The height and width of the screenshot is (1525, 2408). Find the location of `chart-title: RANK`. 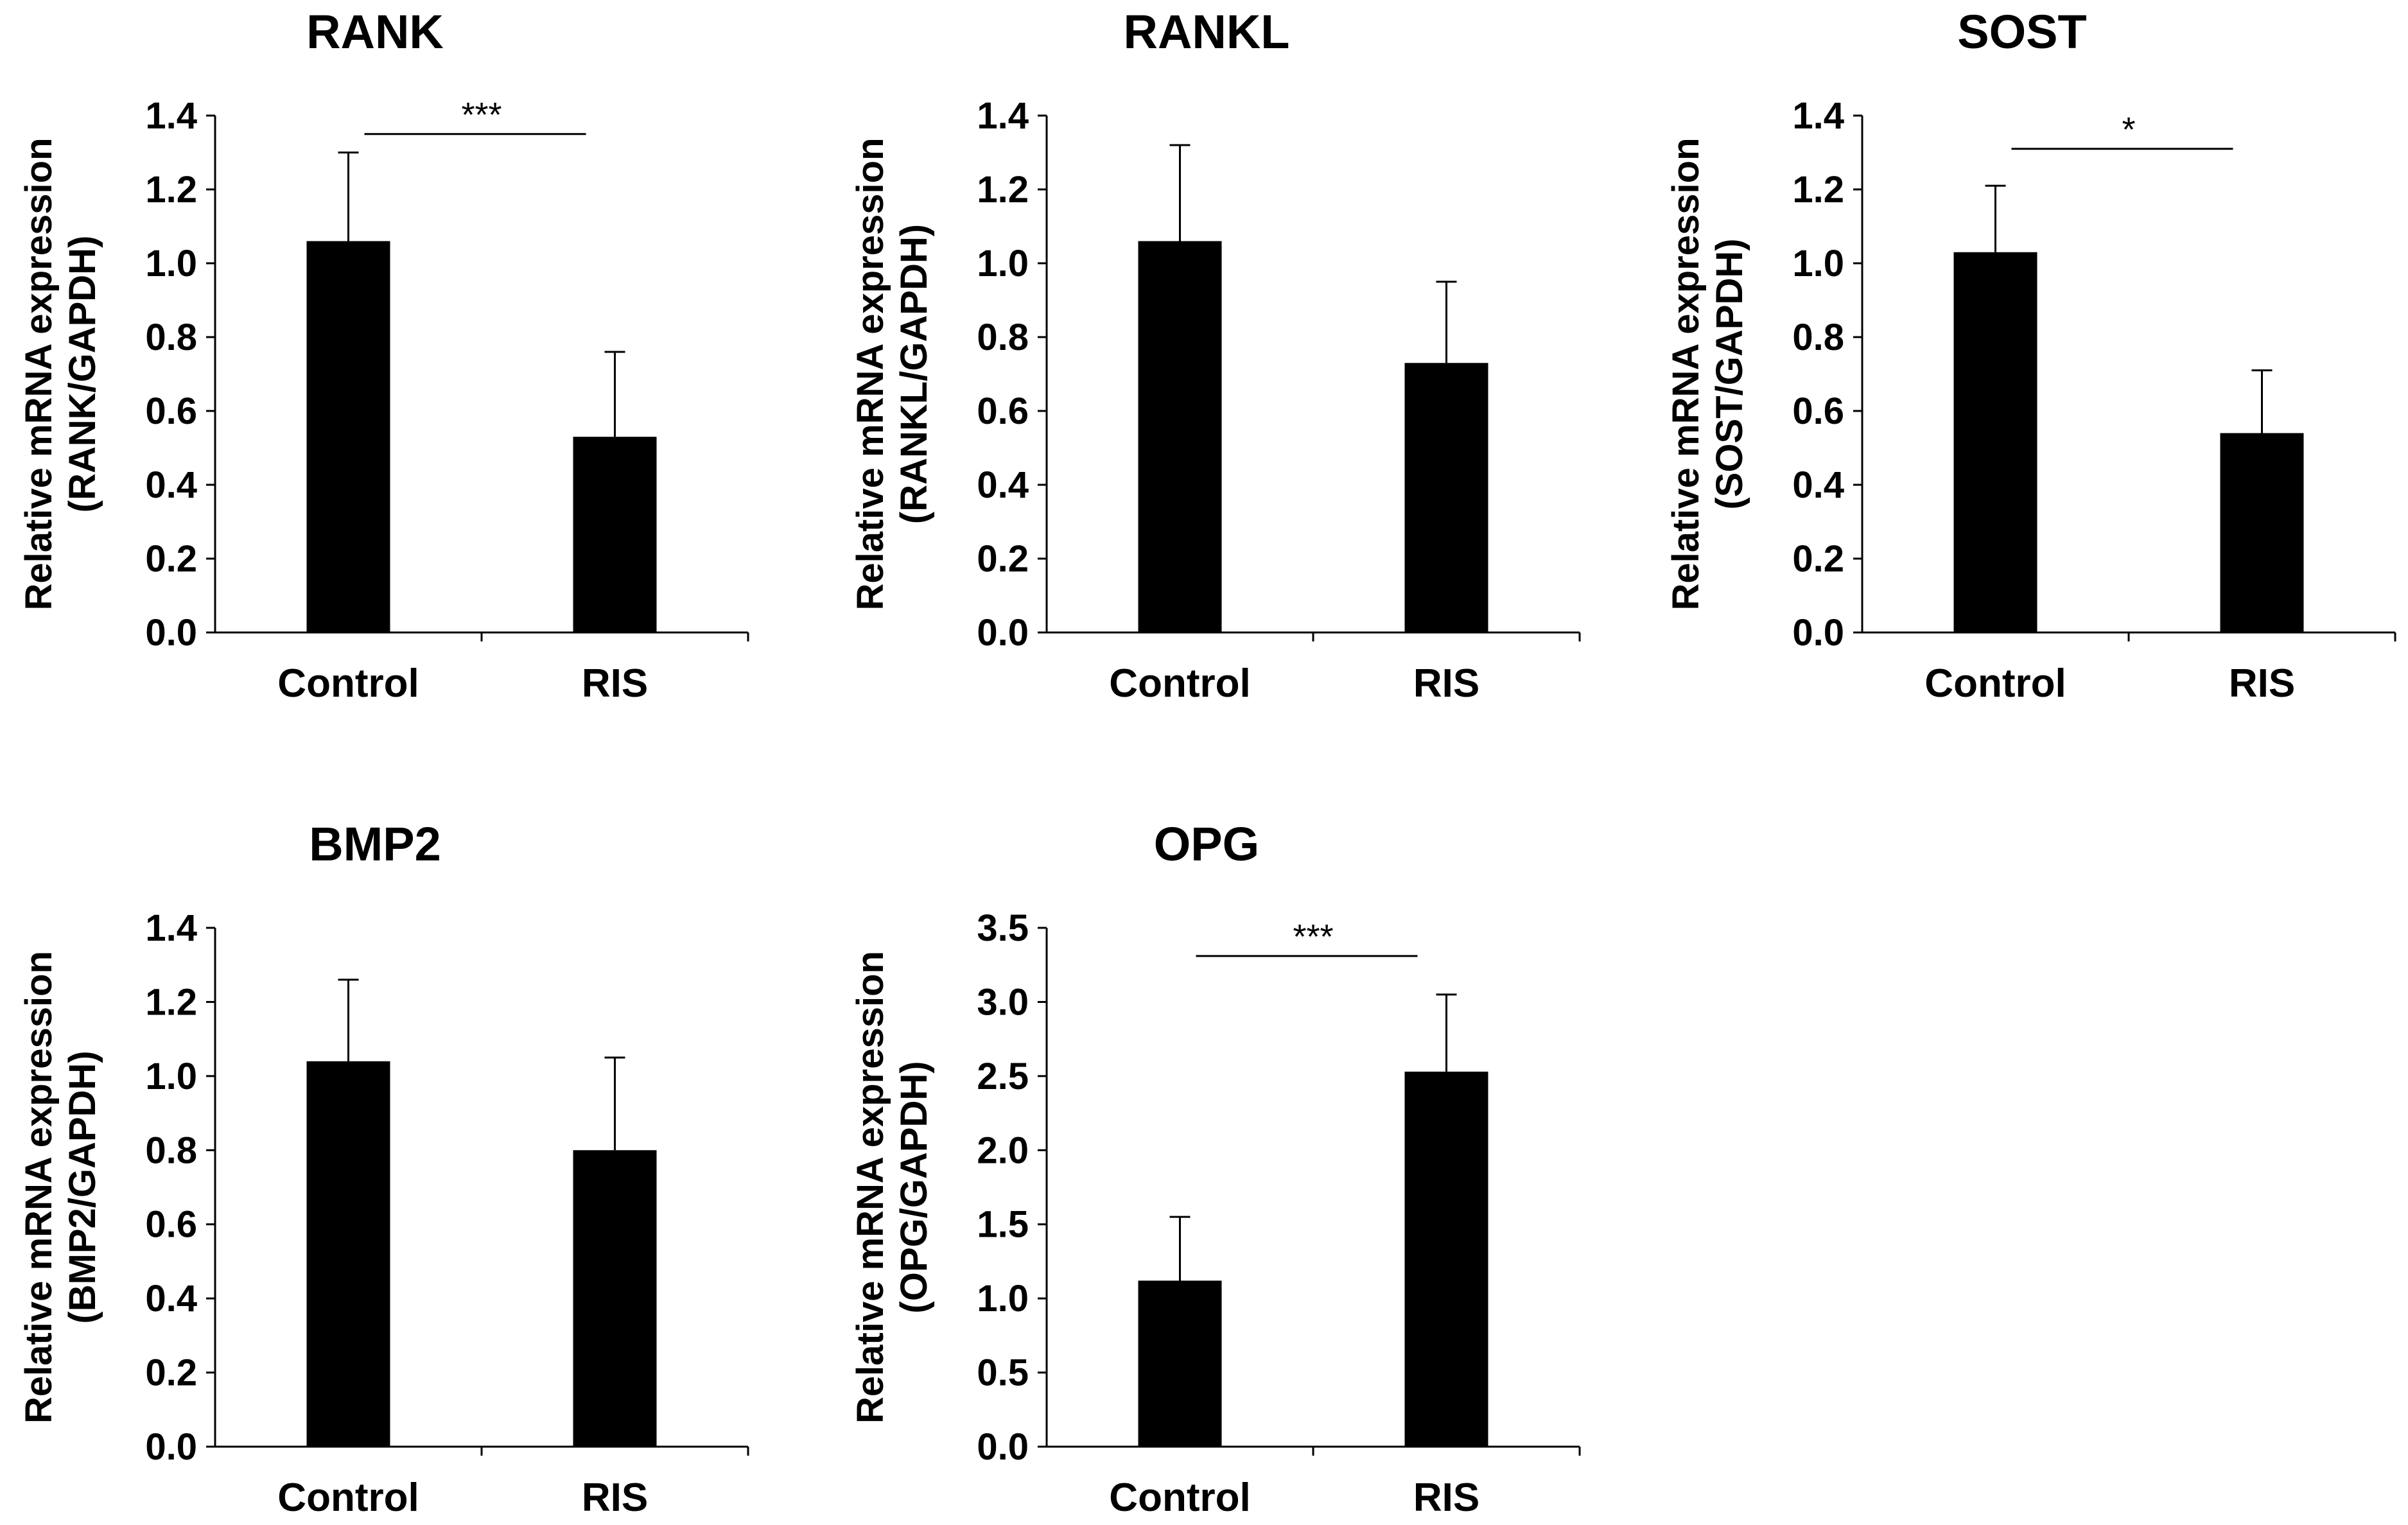

chart-title: RANK is located at coordinates (375, 31).